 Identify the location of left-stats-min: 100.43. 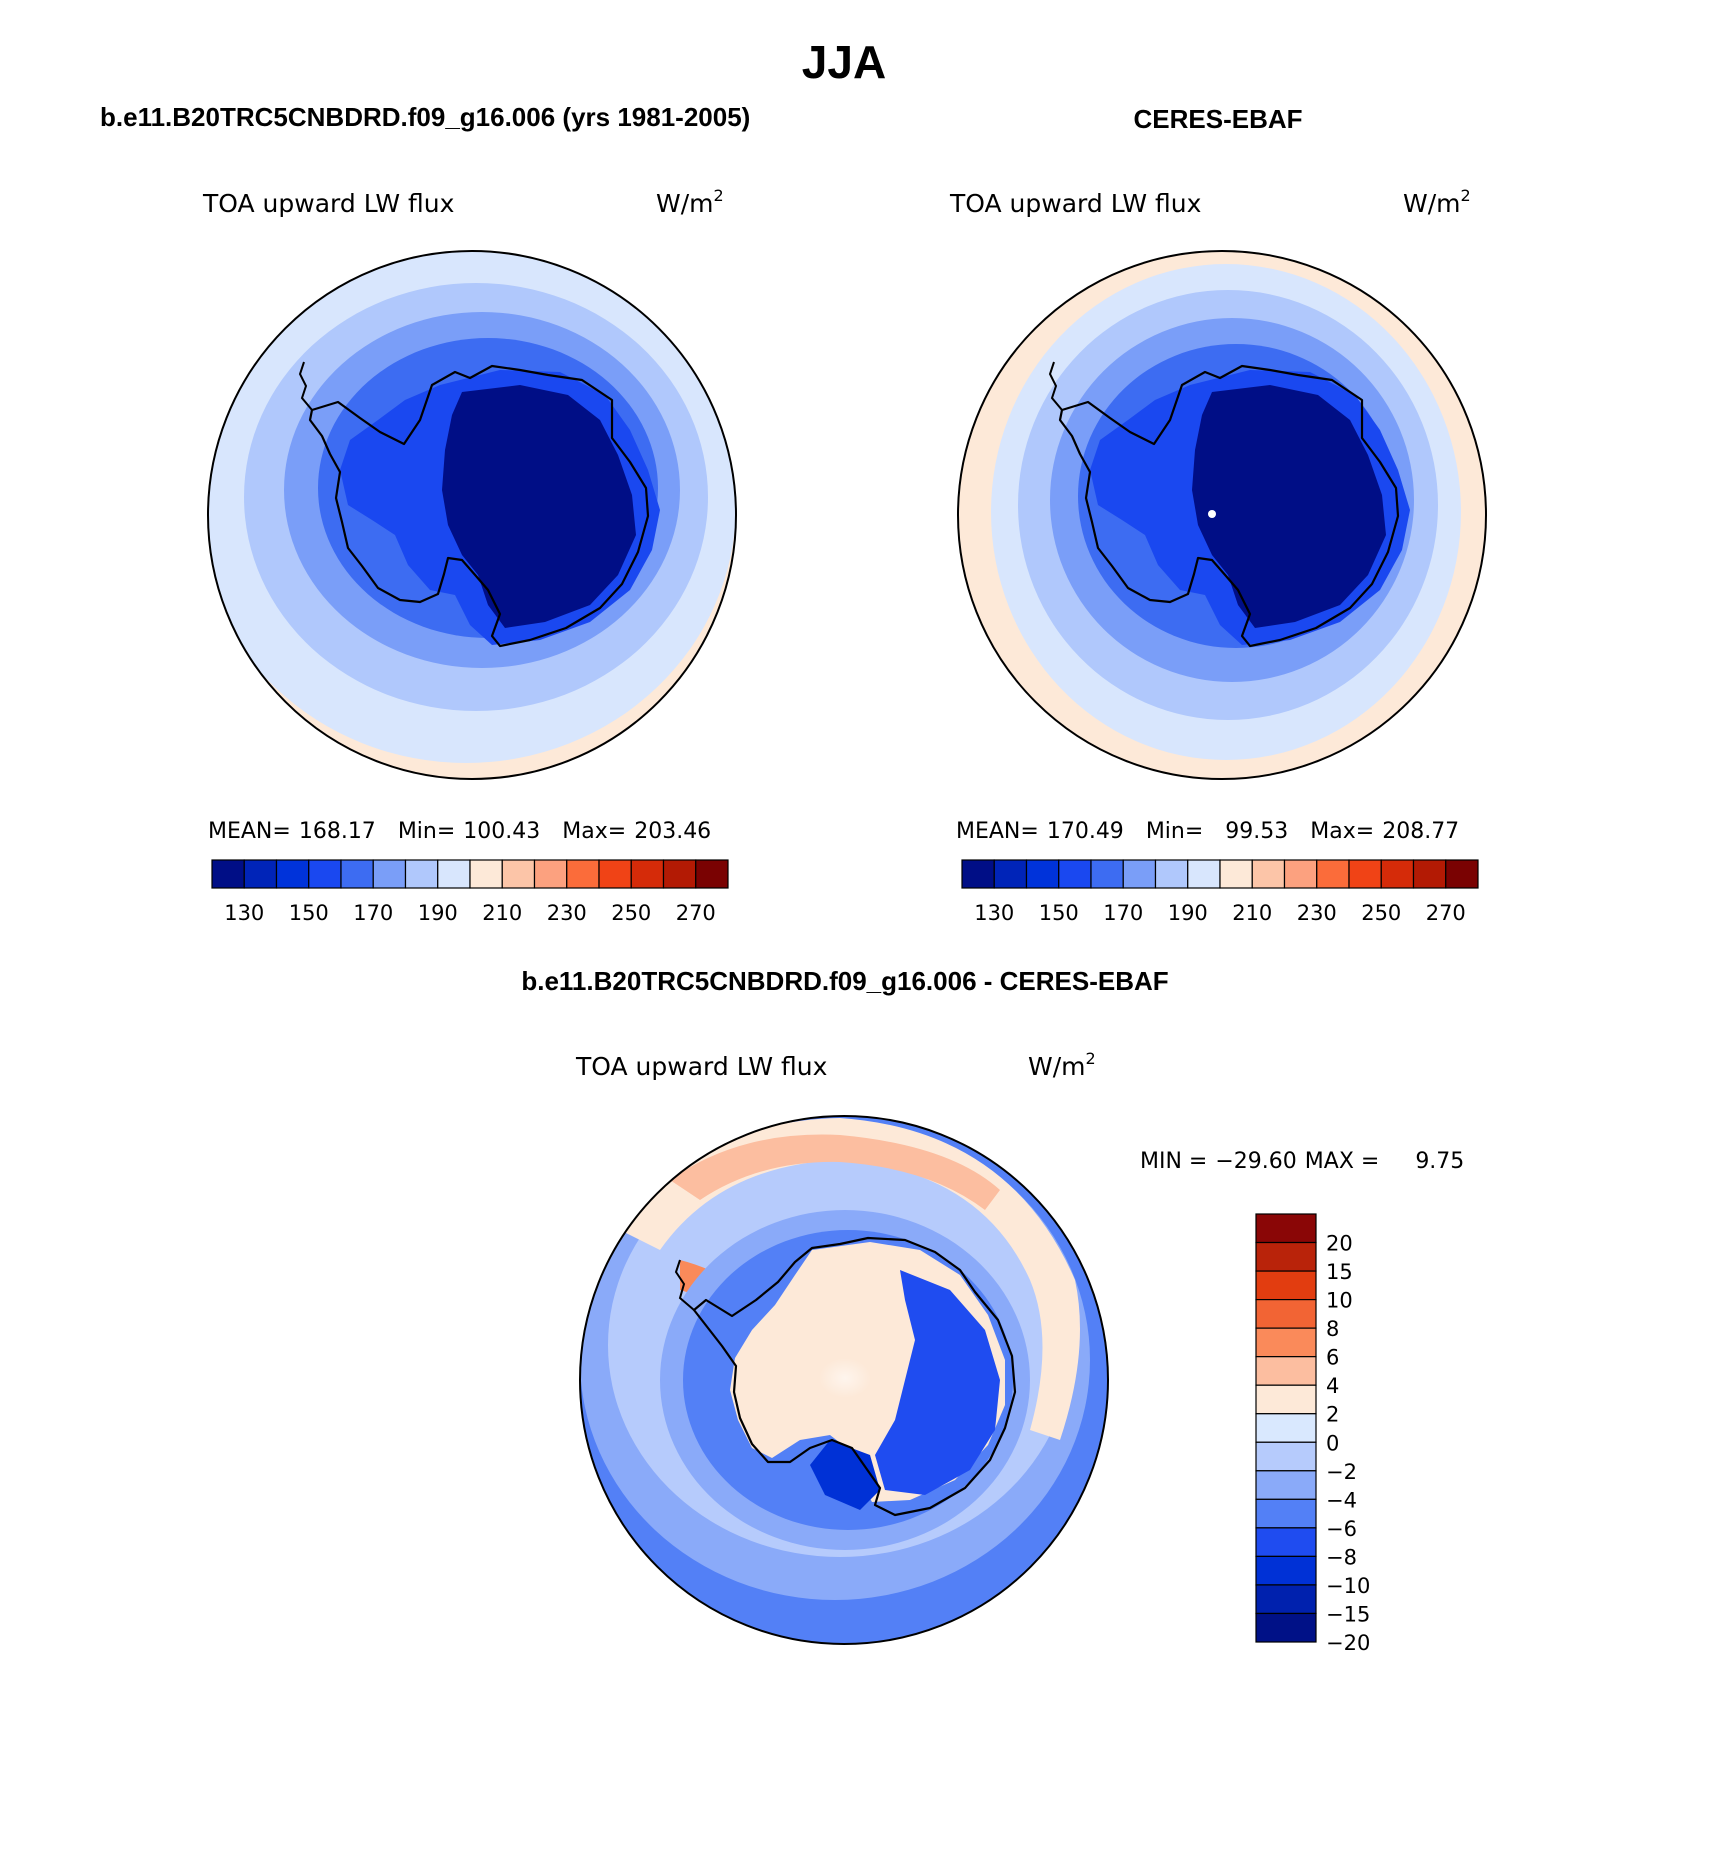
(501, 831).